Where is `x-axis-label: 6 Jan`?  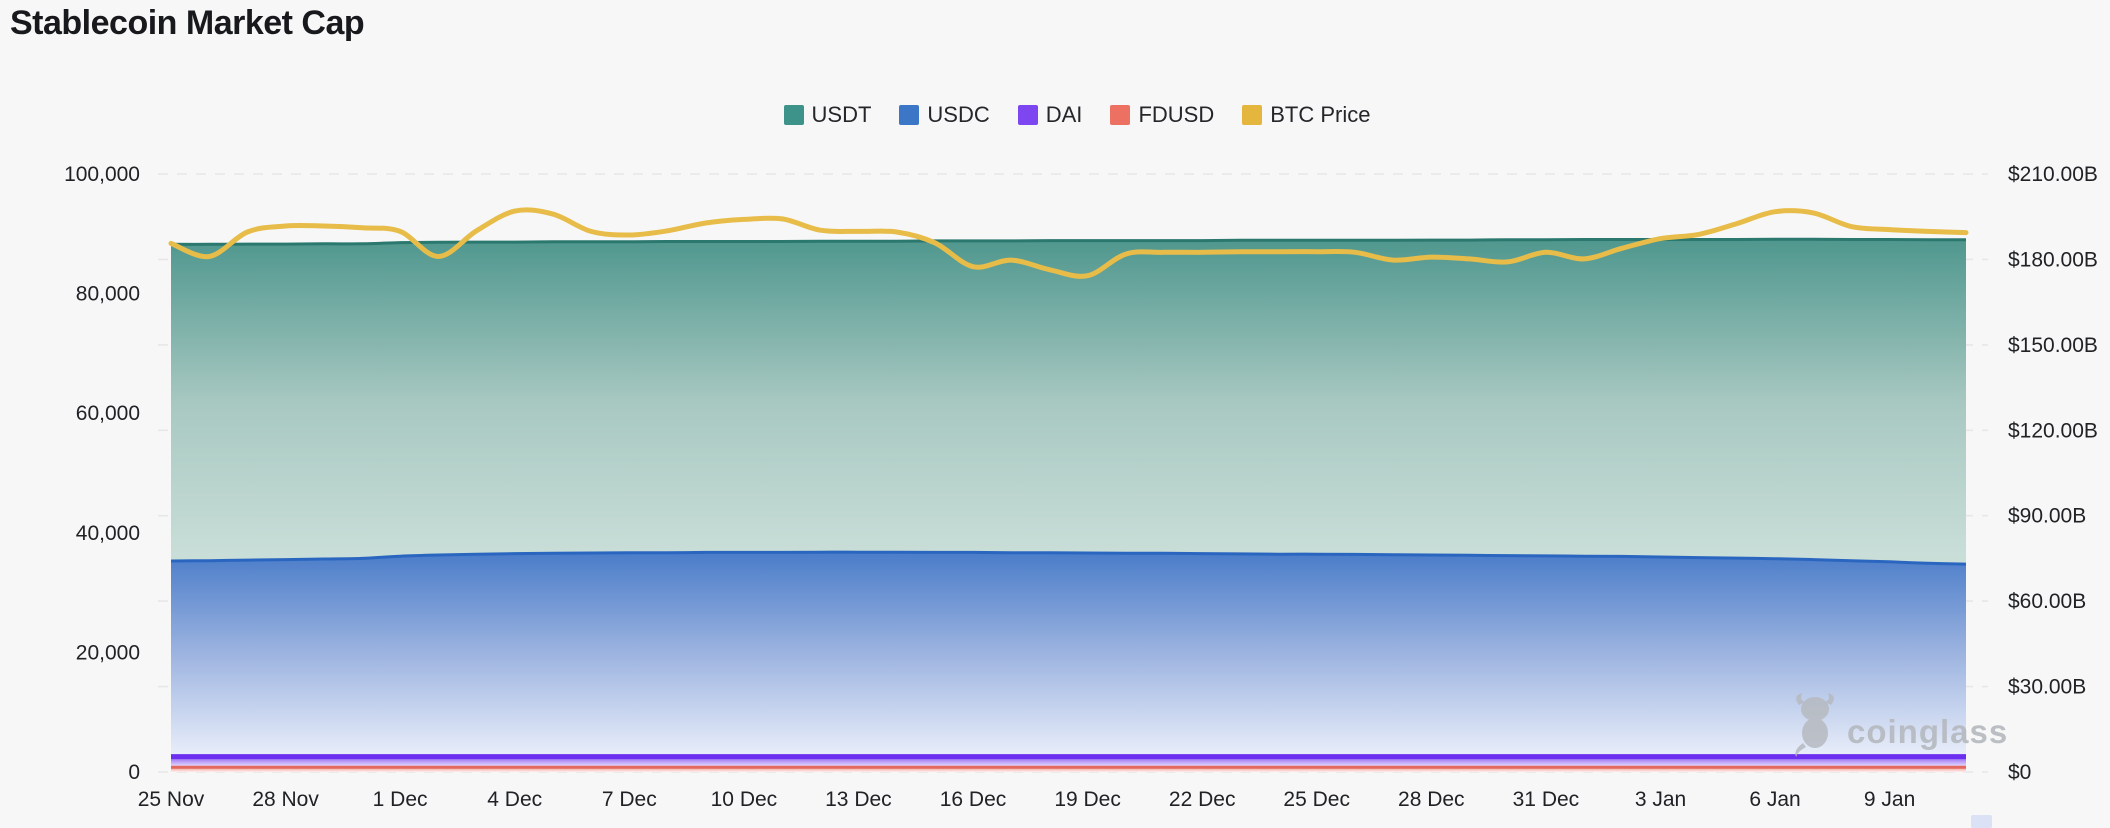
x-axis-label: 6 Jan is located at coordinates (1774, 799).